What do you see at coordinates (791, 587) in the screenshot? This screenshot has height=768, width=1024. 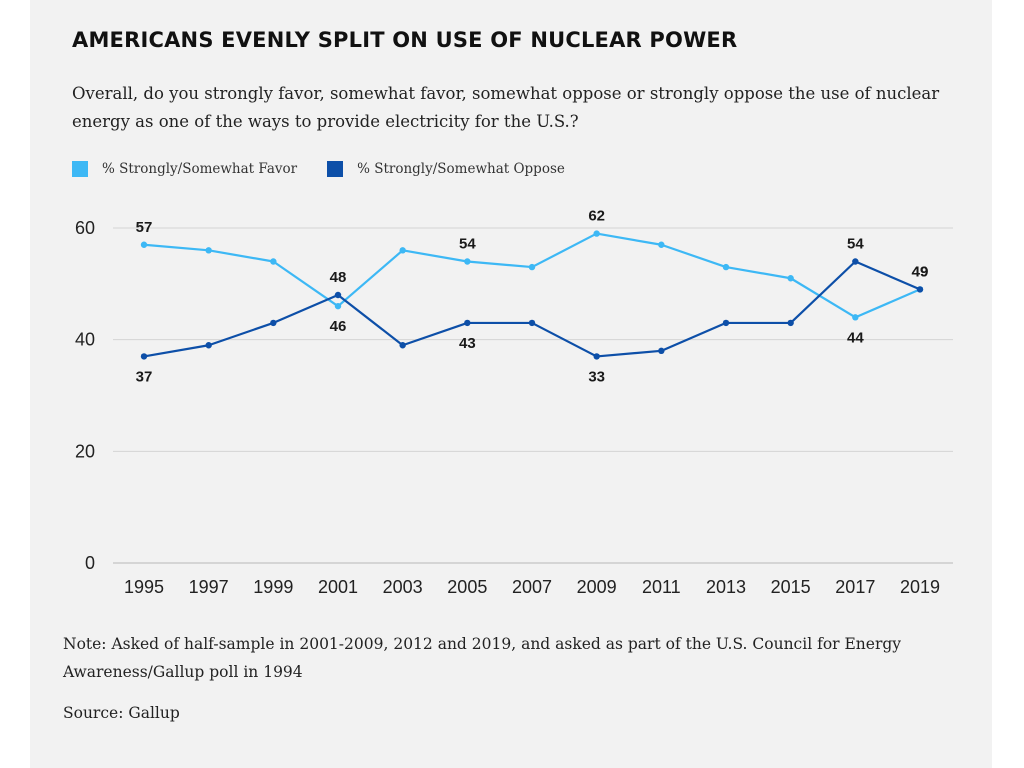 I see `x-tick-label: 2015` at bounding box center [791, 587].